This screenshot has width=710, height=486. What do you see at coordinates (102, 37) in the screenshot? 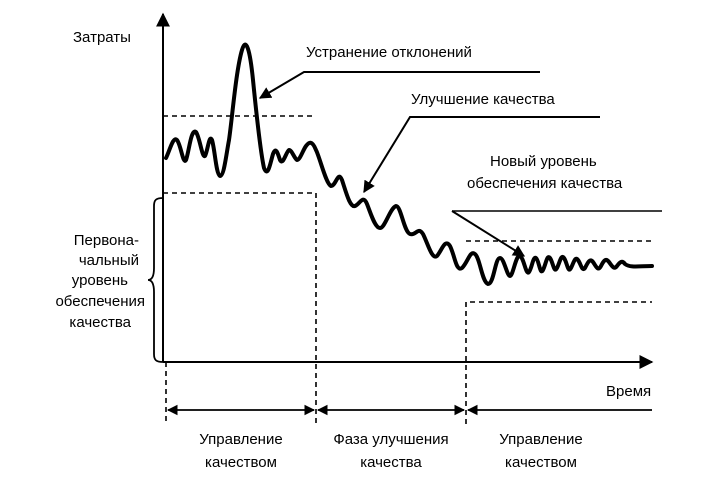
I see `y-axis-label: Затраты` at bounding box center [102, 37].